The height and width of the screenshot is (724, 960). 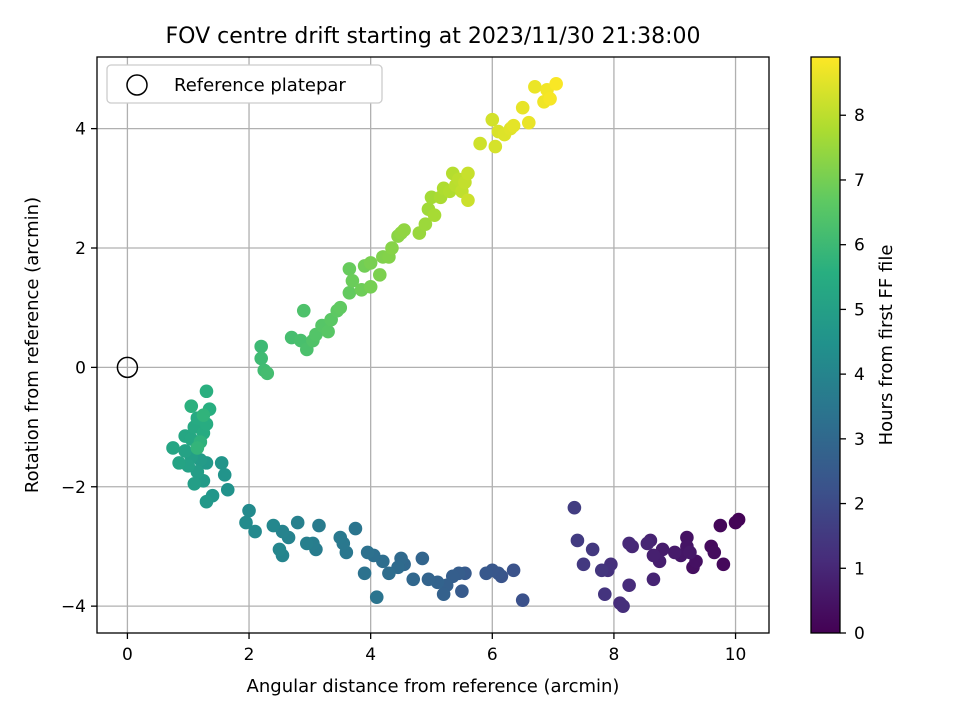 What do you see at coordinates (433, 686) in the screenshot?
I see `x-axis-label: Angular distance from reference (arcmin)` at bounding box center [433, 686].